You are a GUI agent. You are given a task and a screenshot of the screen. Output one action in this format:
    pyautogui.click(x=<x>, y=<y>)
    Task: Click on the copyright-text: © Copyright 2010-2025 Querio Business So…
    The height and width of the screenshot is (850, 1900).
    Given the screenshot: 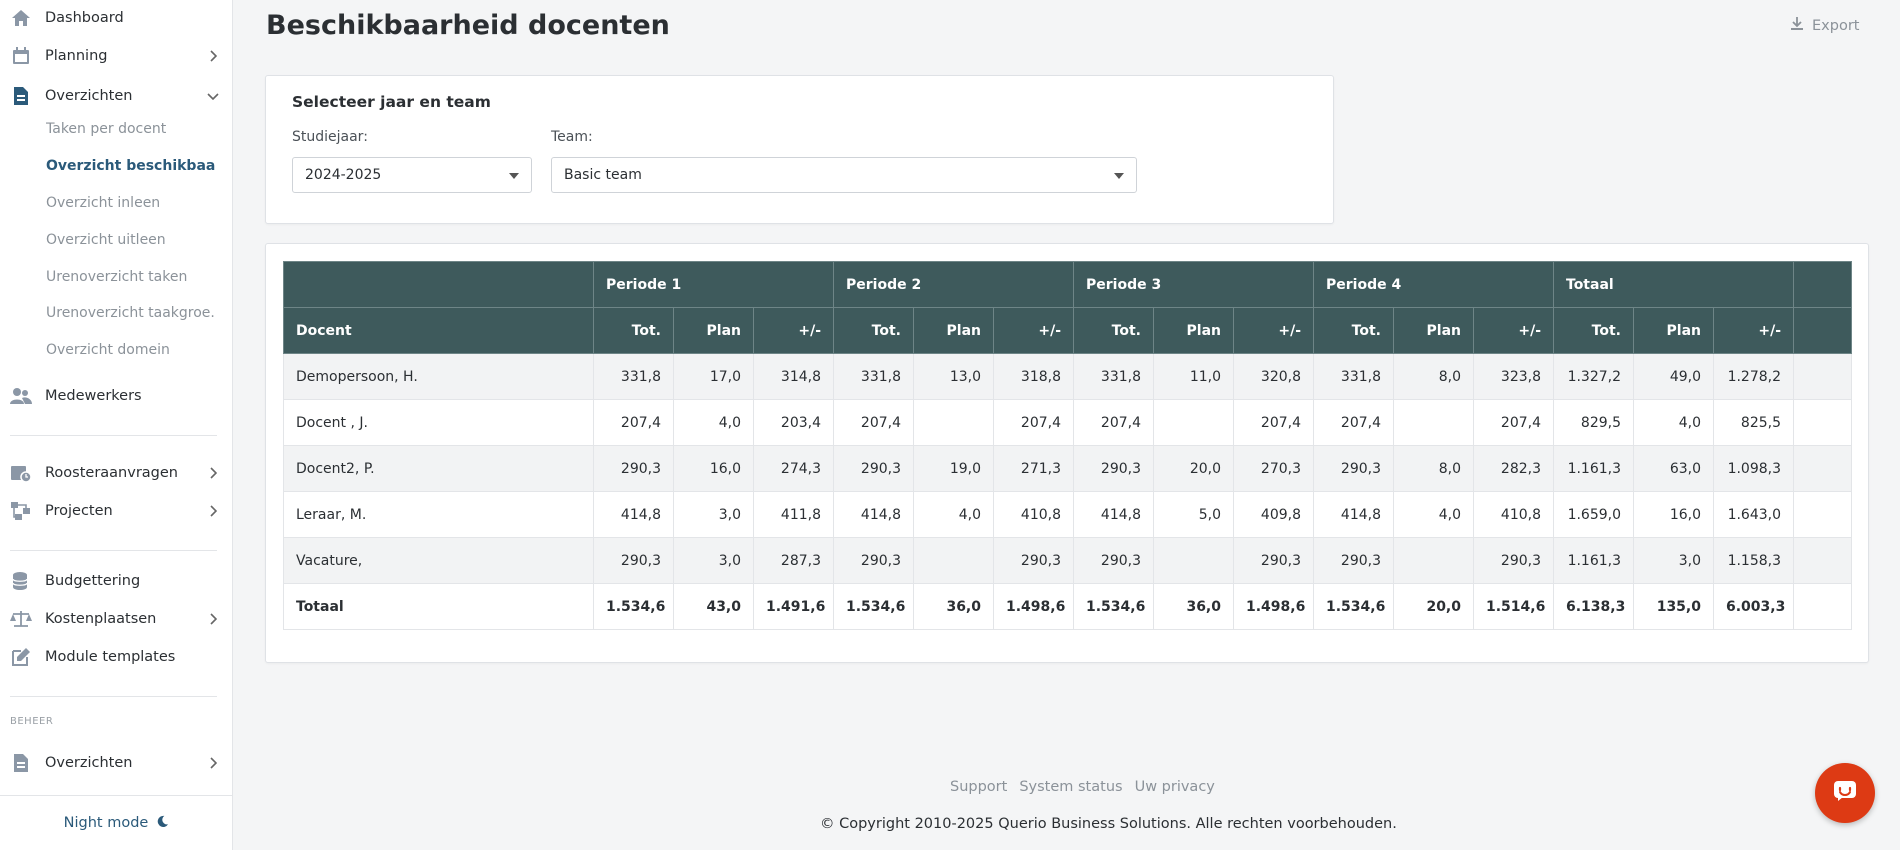 What is the action you would take?
    pyautogui.click(x=1108, y=824)
    